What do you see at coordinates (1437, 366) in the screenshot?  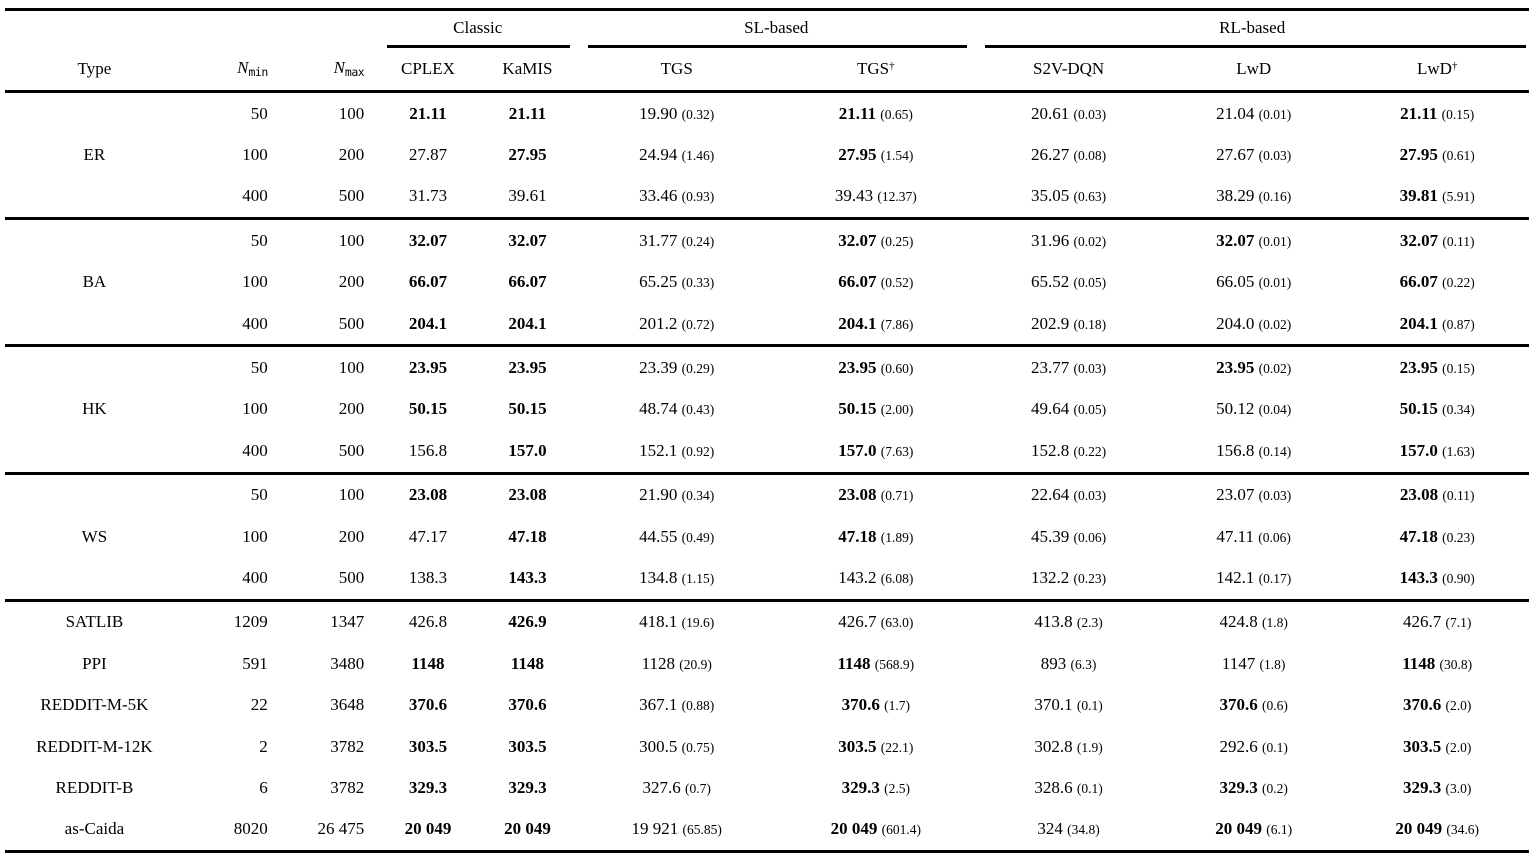 I see `result-cell-lwd-dagger: 23.95 (0.15)` at bounding box center [1437, 366].